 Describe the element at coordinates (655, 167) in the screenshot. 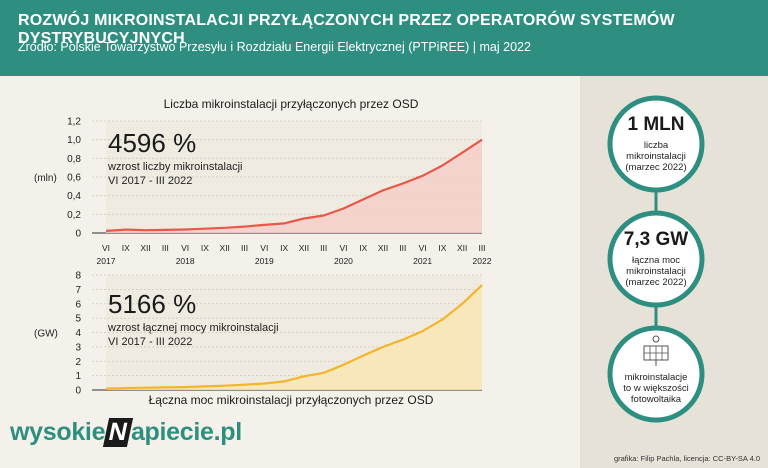

I see `sidebar-circle-1-line: (marzec 2022)` at that location.